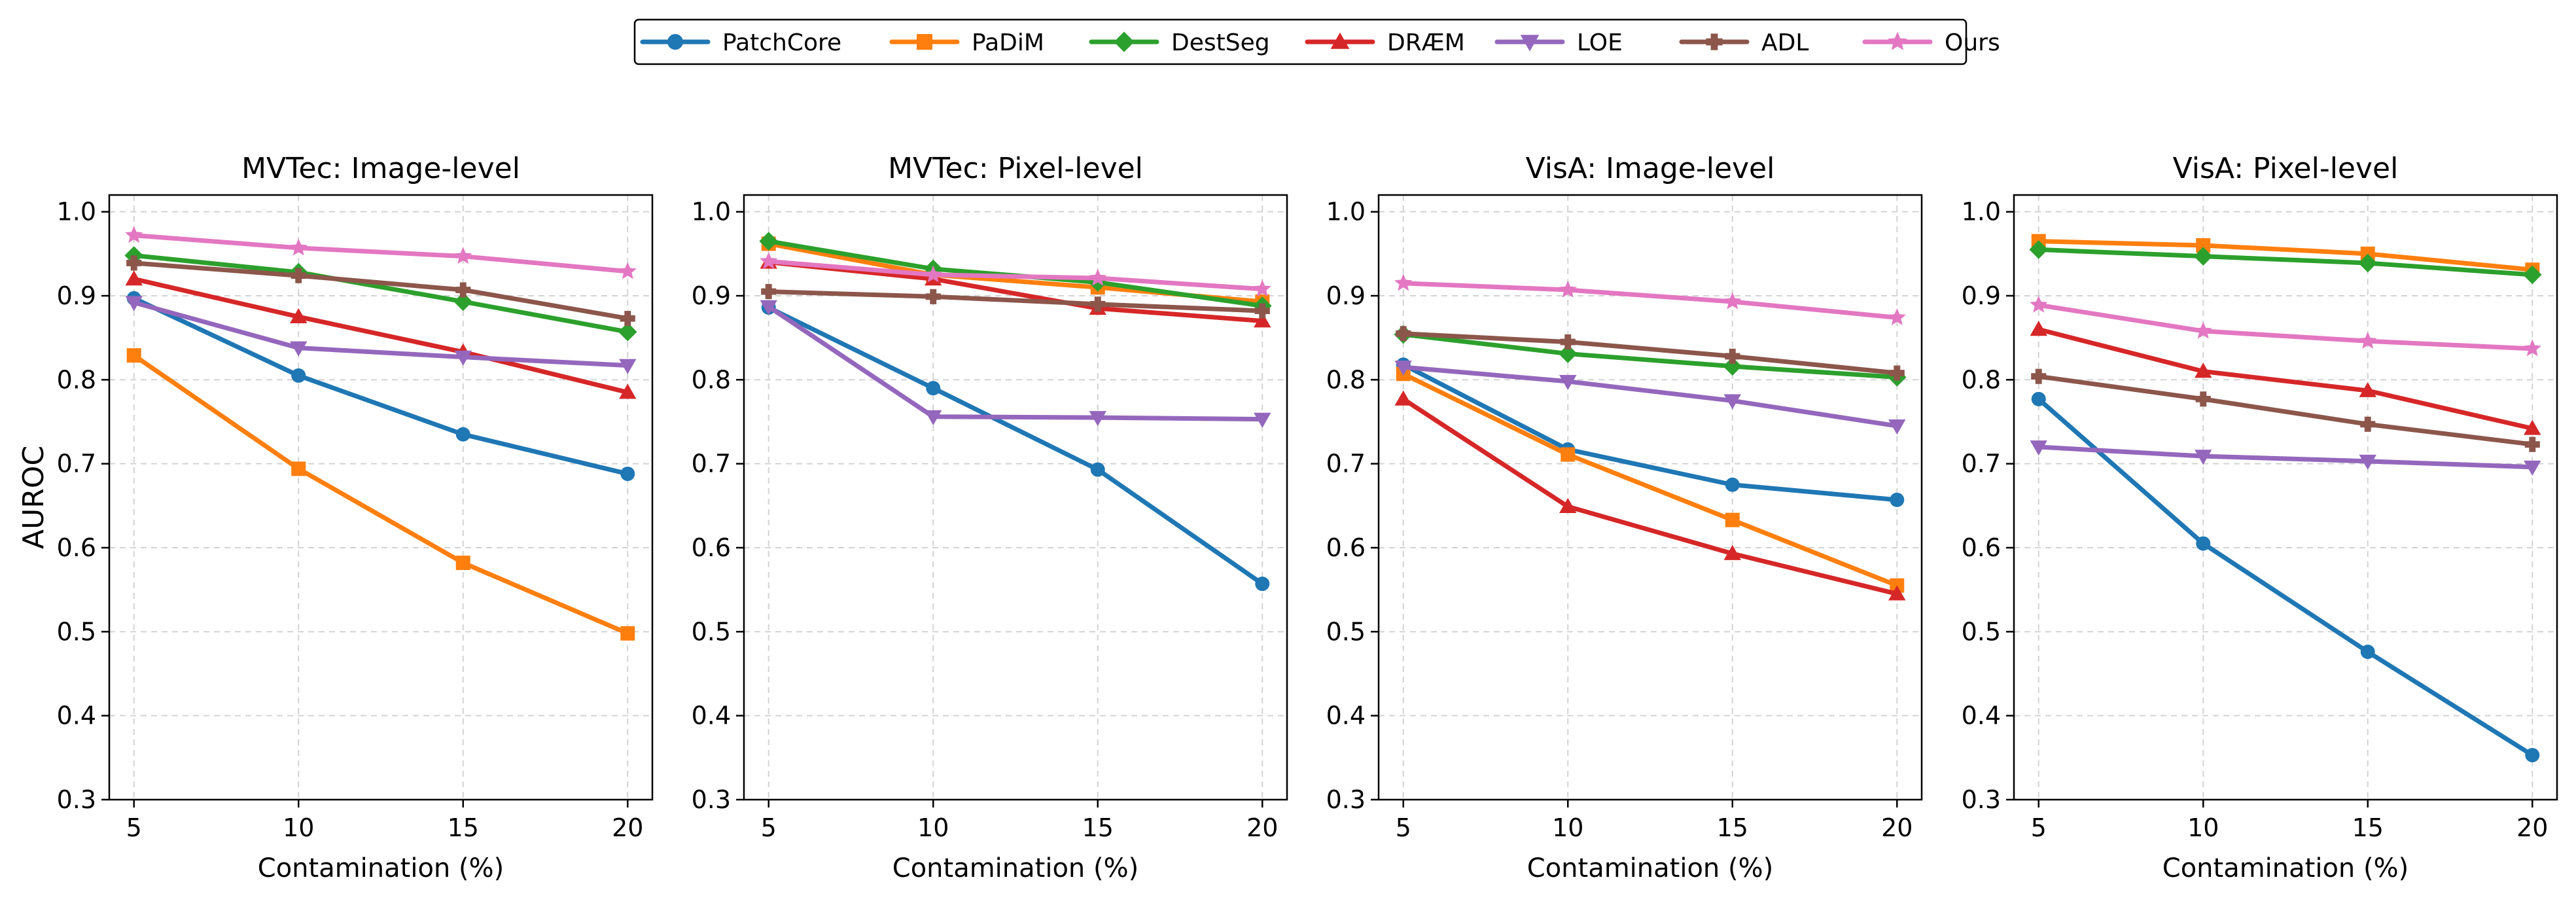 This screenshot has height=905, width=2576. Describe the element at coordinates (1931, 42) in the screenshot. I see `legend-item-ours: Ours` at that location.